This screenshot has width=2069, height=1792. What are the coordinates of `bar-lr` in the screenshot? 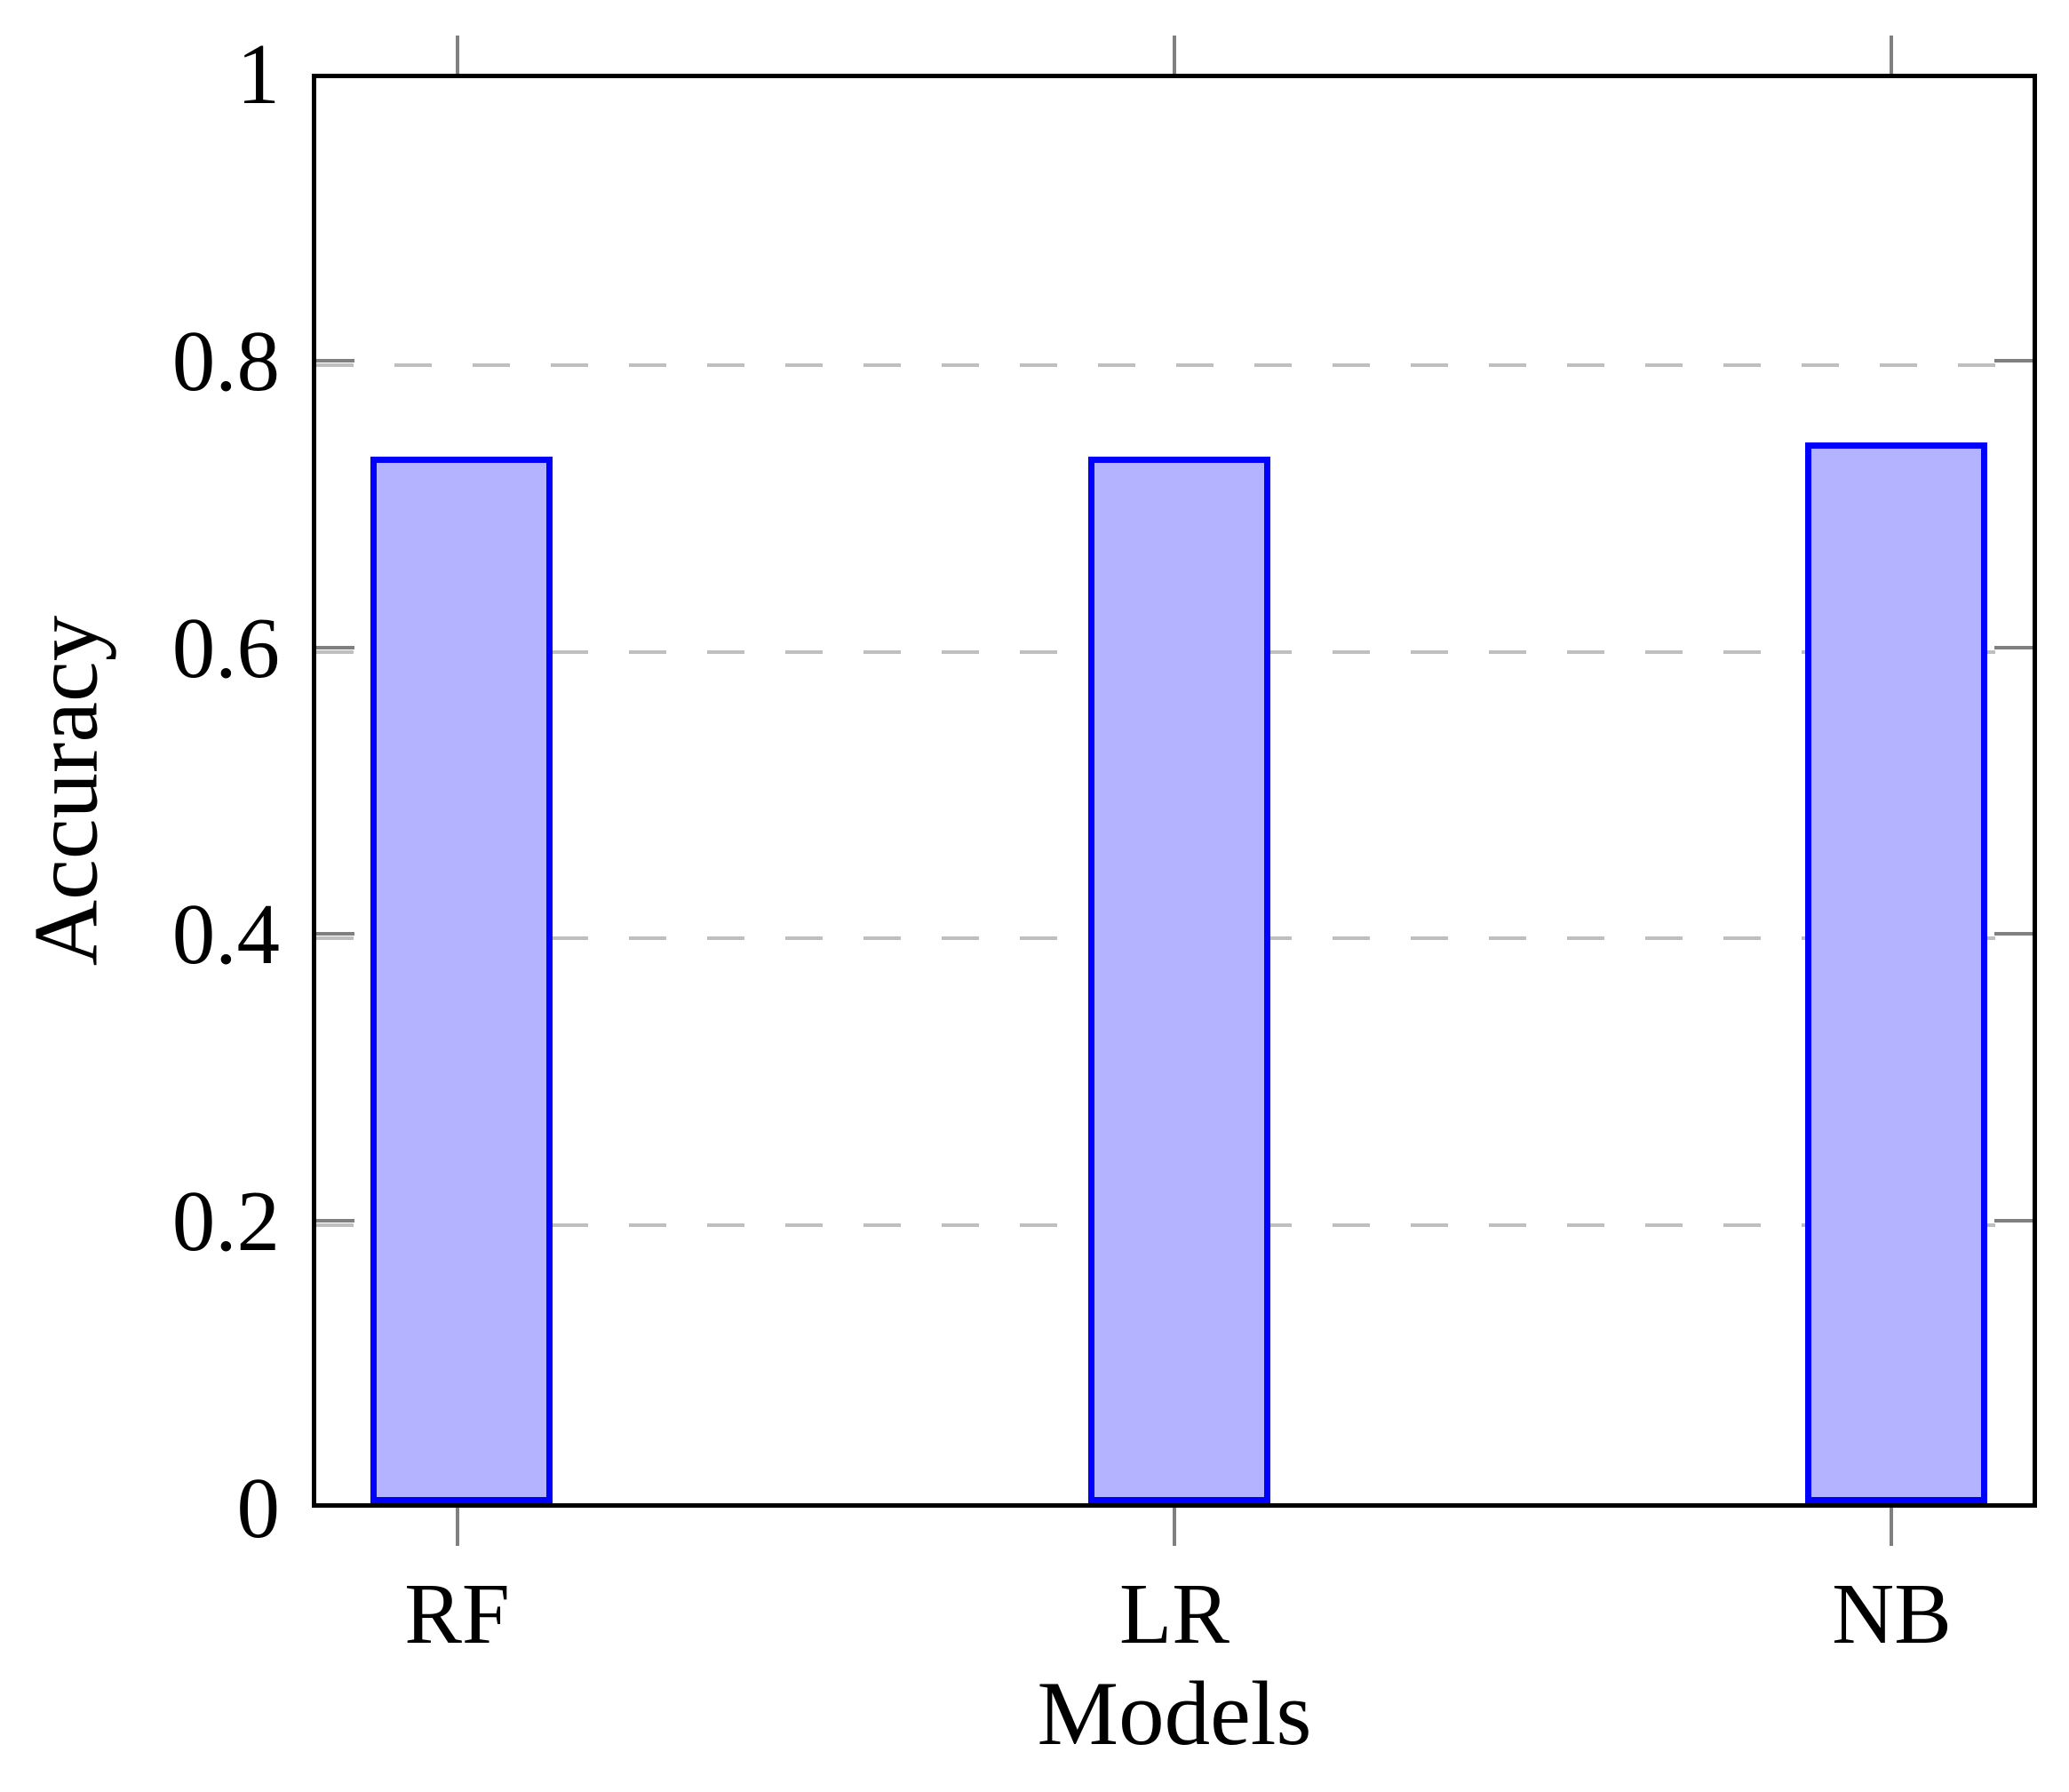 It's located at (1178, 979).